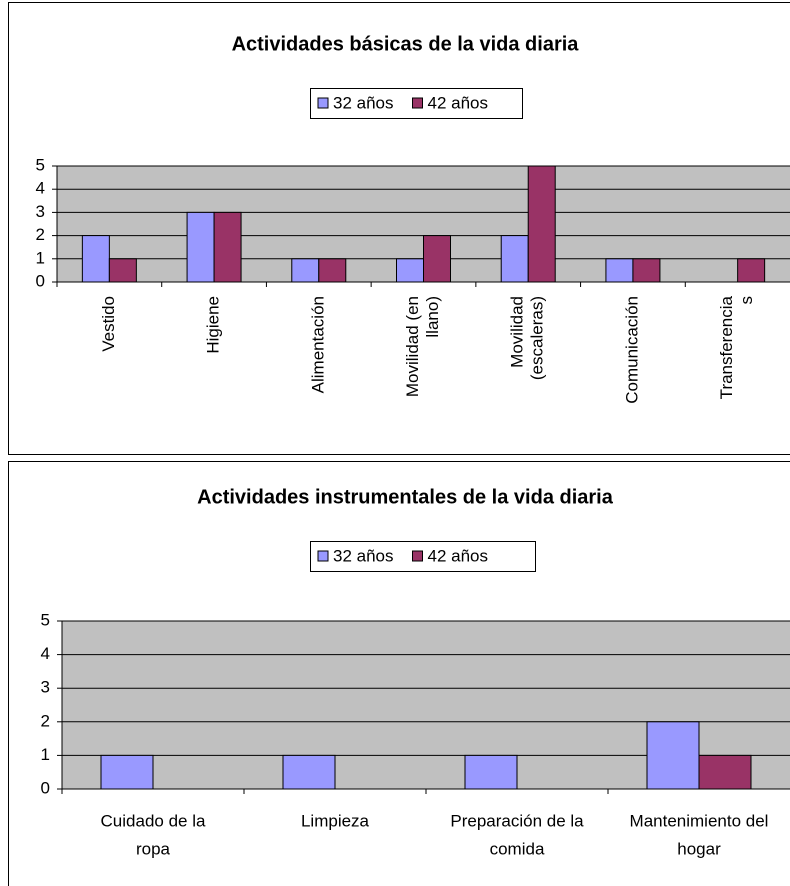 The width and height of the screenshot is (790, 886). What do you see at coordinates (412, 346) in the screenshot?
I see `x-tick-label: Movilidad (en` at bounding box center [412, 346].